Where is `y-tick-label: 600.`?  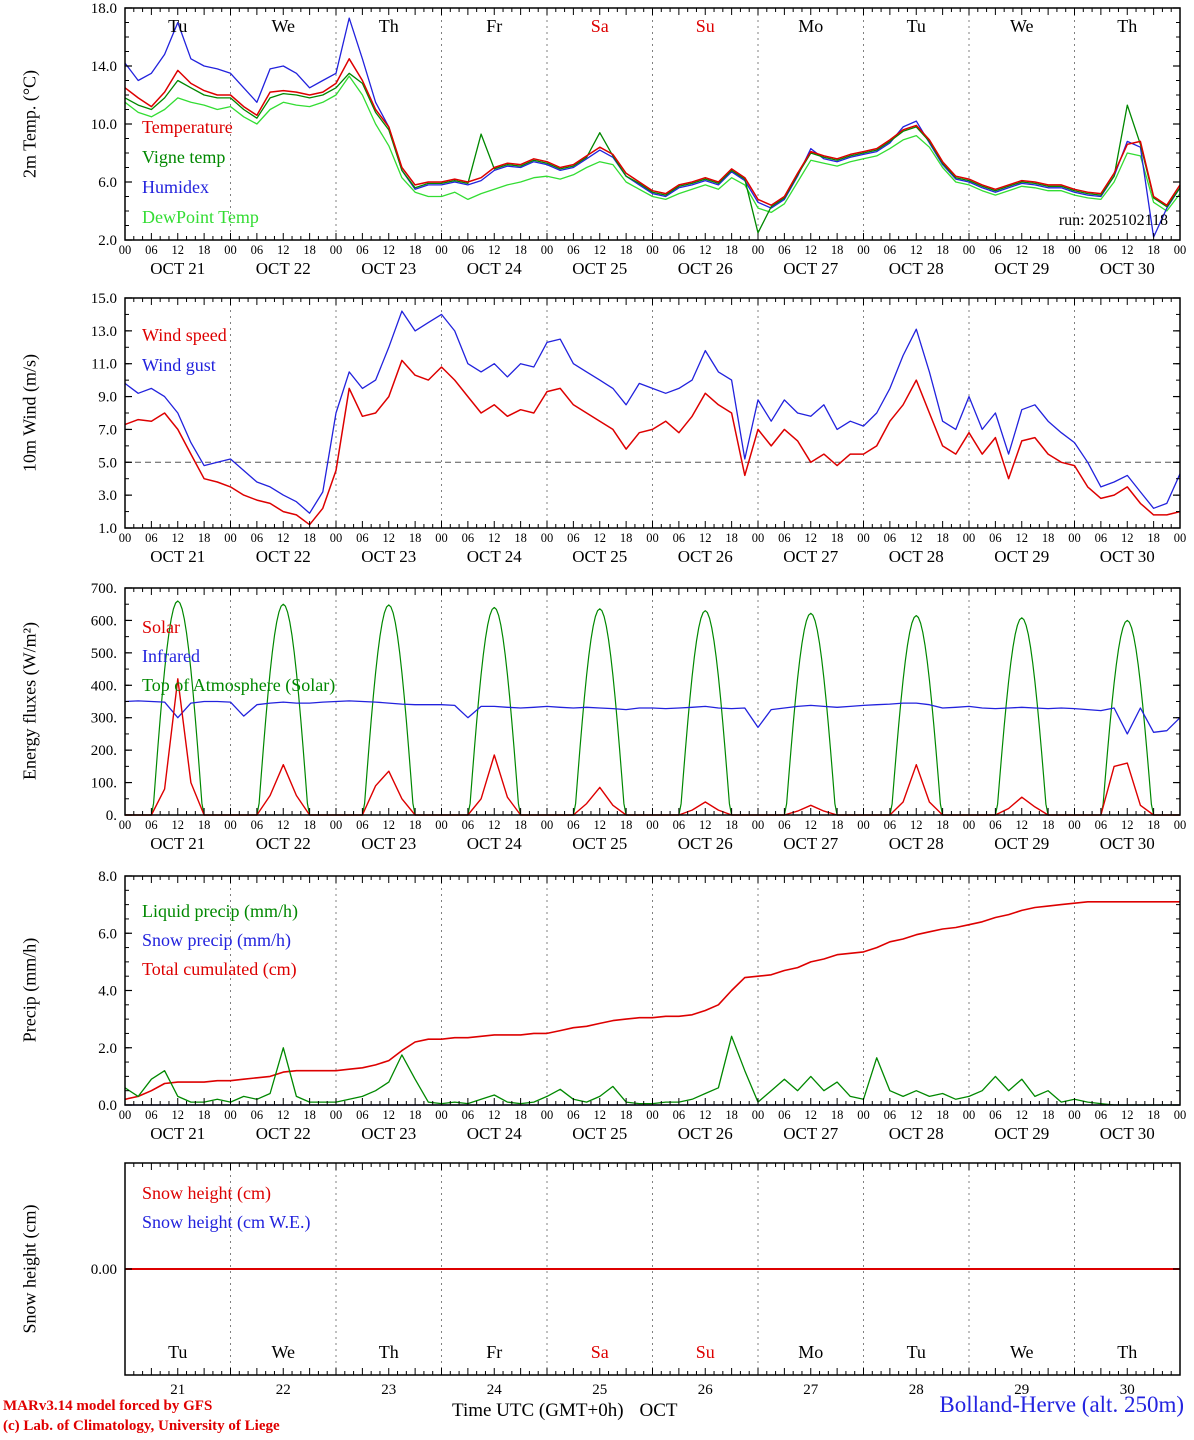 y-tick-label: 600. is located at coordinates (104, 621).